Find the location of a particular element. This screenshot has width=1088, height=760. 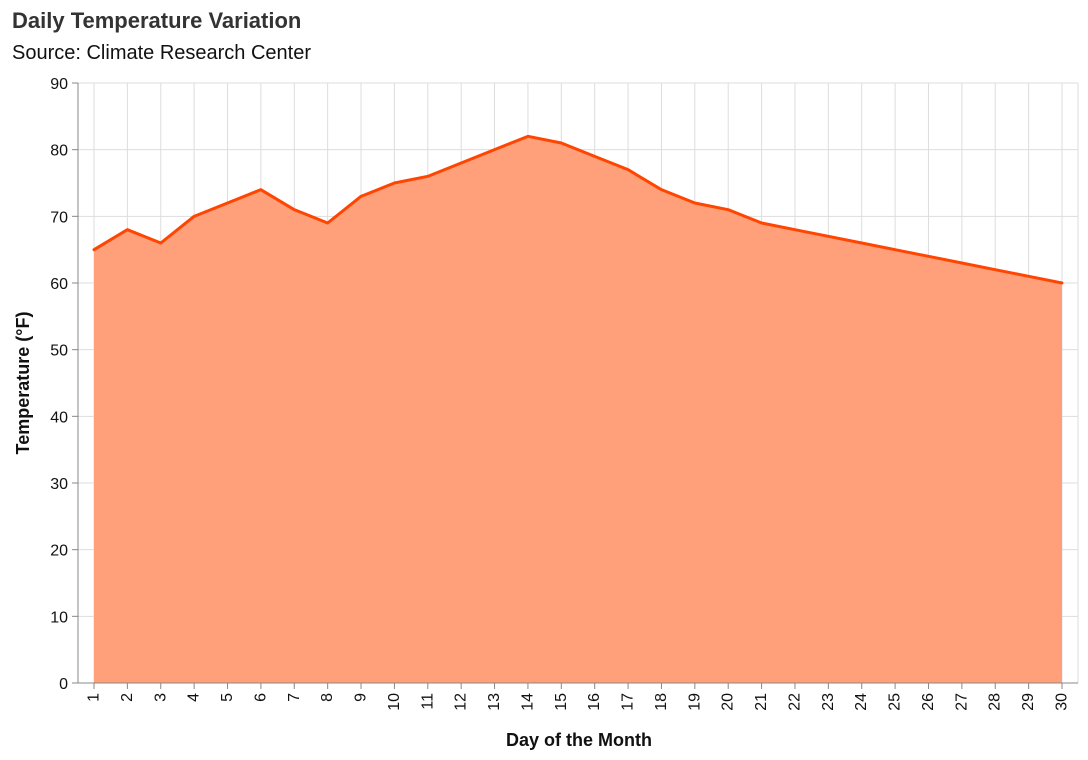

chart-subtitle: Source: Climate Research Center is located at coordinates (161, 53).